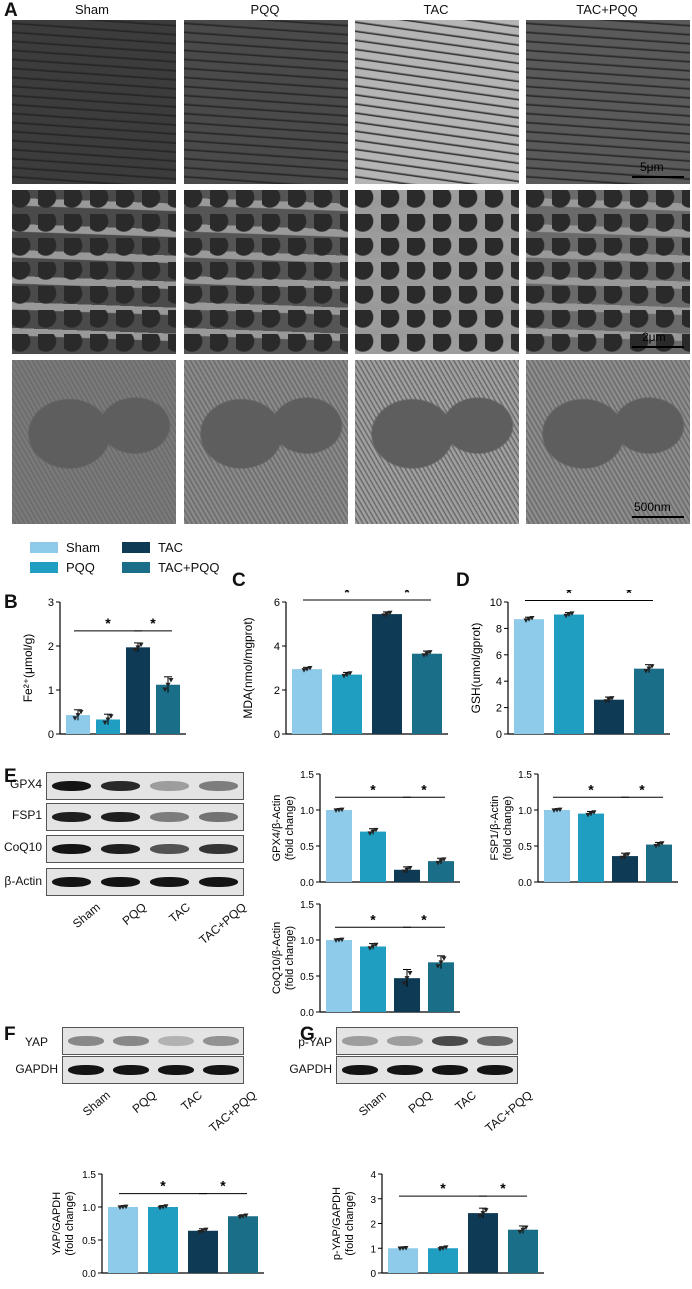 The image size is (692, 1289). I want to click on y-tick-label: 3, so click(373, 1200).